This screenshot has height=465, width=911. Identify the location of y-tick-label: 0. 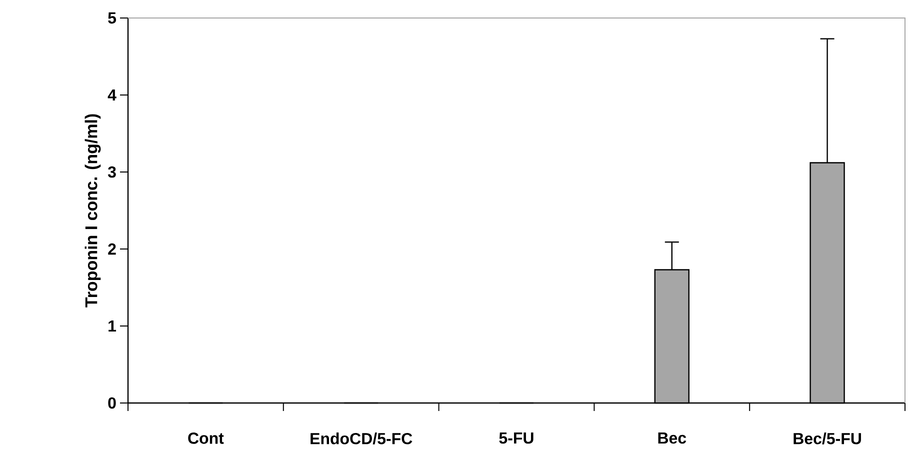
(112, 403).